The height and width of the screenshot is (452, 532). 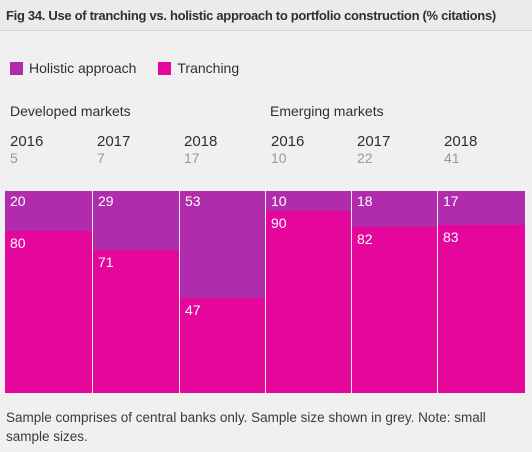 What do you see at coordinates (452, 158) in the screenshot?
I see `column-sample-size: 41` at bounding box center [452, 158].